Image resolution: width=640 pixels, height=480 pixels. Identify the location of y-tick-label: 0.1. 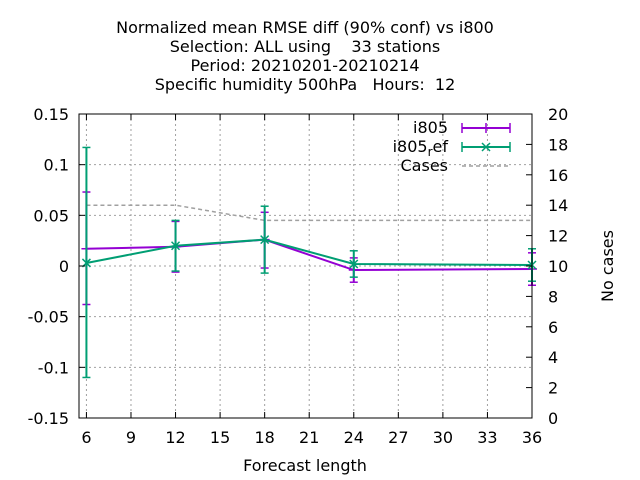
(56, 165).